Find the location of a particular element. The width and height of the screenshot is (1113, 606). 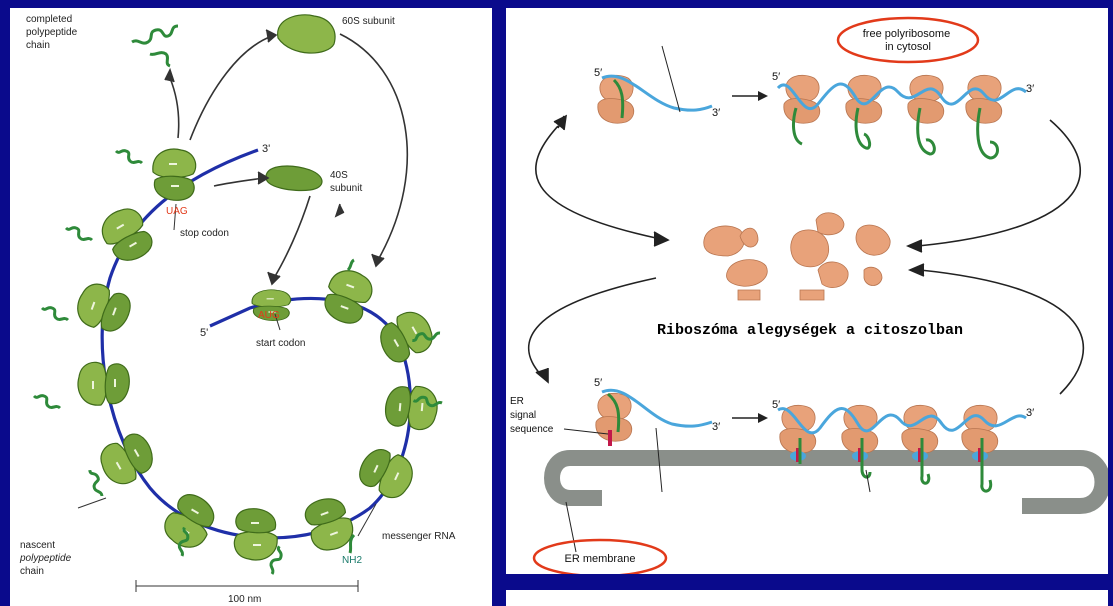

messenger-rna-label: messenger RNA is located at coordinates (419, 536).